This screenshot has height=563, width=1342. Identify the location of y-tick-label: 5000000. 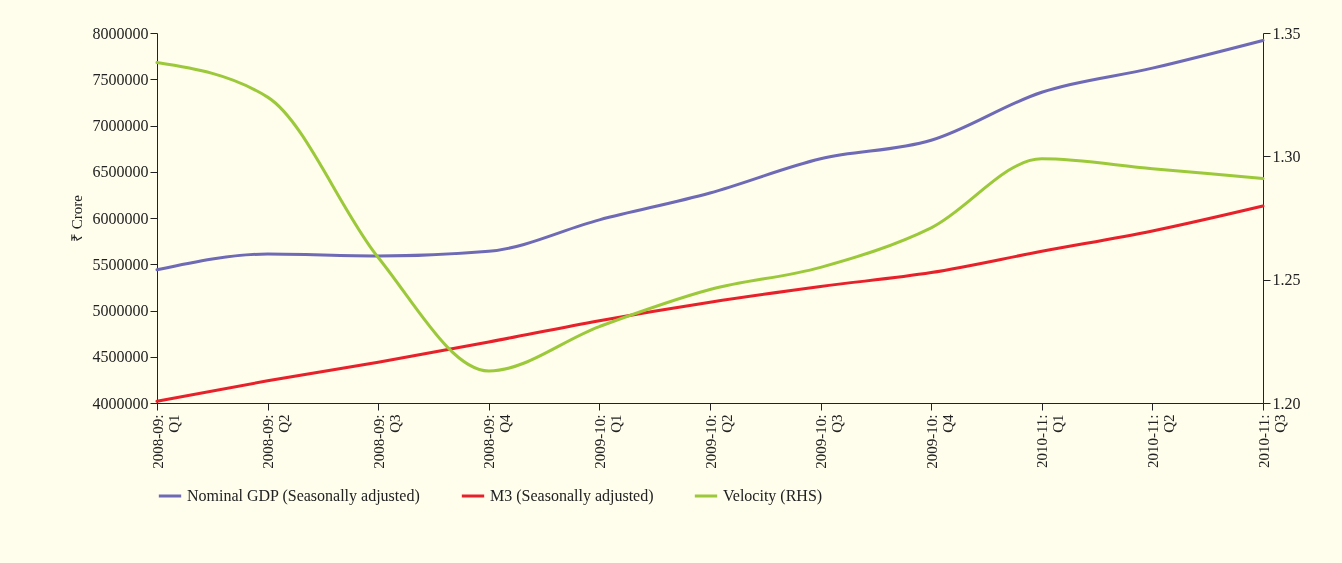
(120, 310).